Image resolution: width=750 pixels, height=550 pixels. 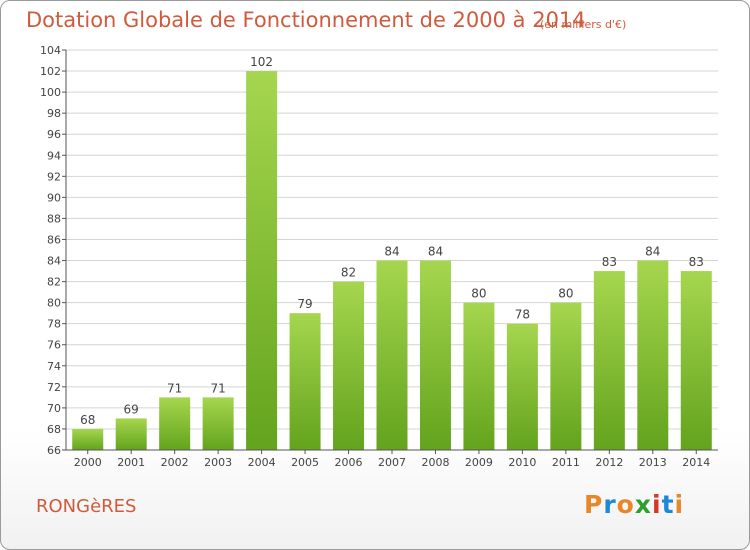 What do you see at coordinates (54, 176) in the screenshot?
I see `y-tick-label: 92` at bounding box center [54, 176].